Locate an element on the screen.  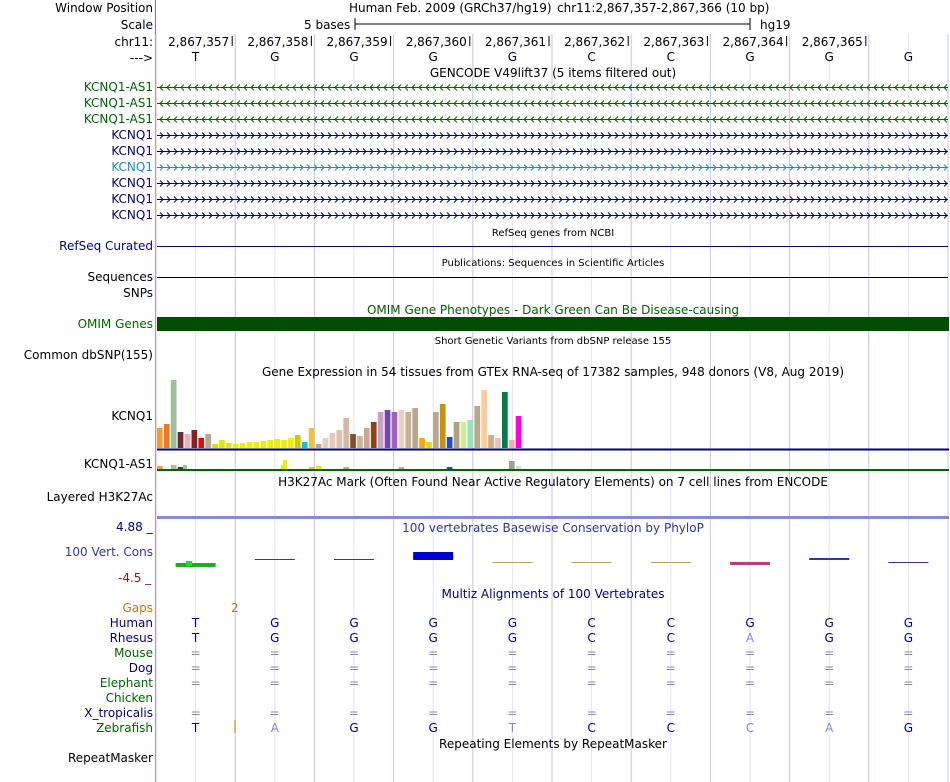
species-label-chicken: Chicken is located at coordinates (129, 698).